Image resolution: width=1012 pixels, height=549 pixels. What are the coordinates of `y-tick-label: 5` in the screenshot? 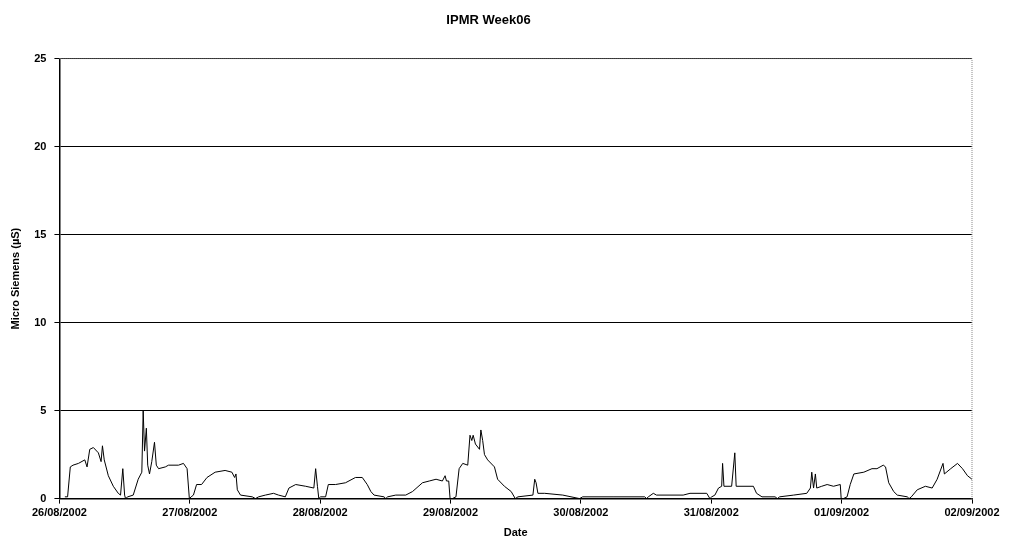 It's located at (43, 409).